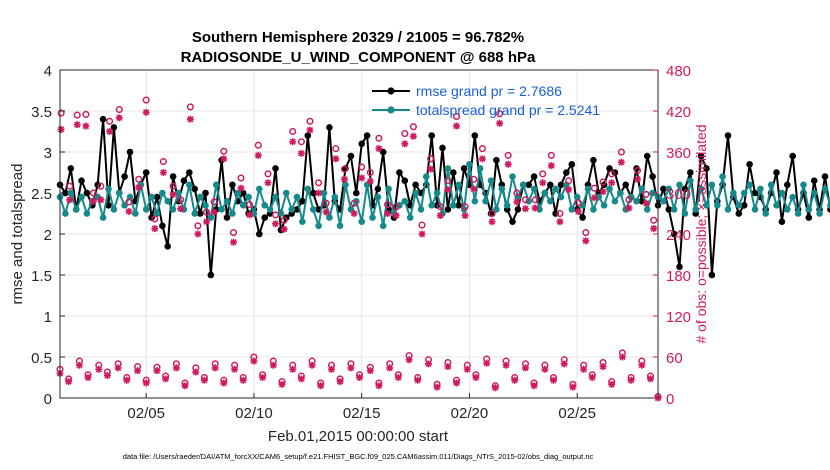 This screenshot has width=830, height=470. I want to click on legend-marker-rmse, so click(391, 91).